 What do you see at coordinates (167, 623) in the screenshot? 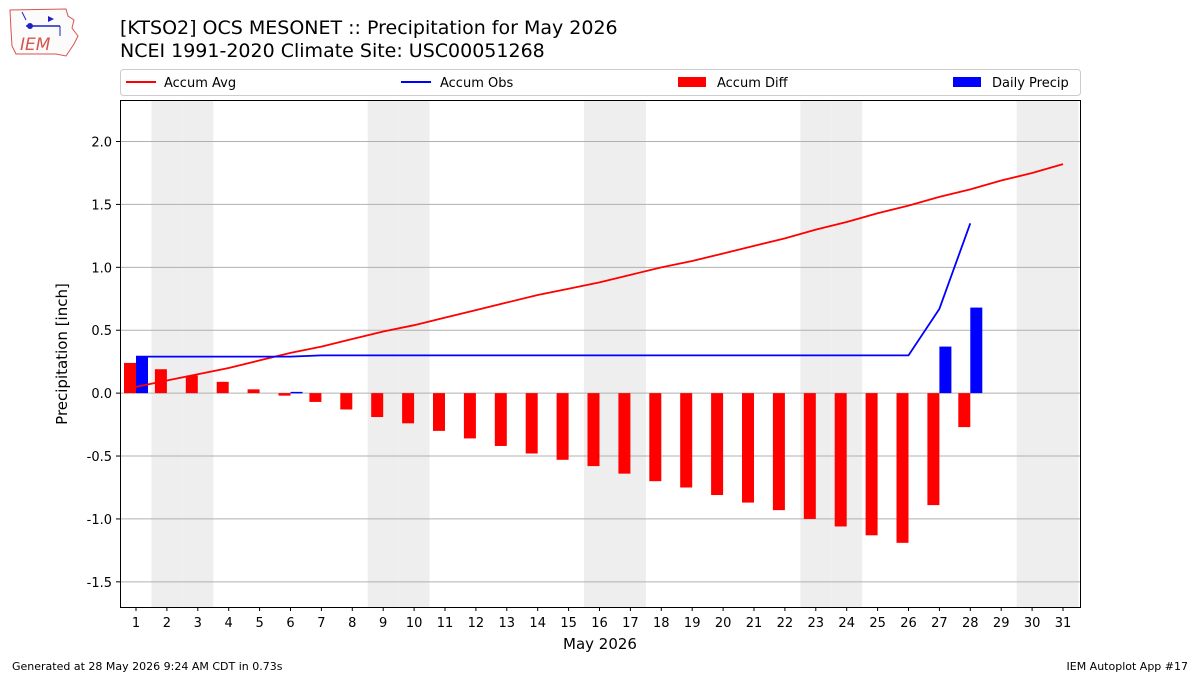
I see `x-tick-label: 2` at bounding box center [167, 623].